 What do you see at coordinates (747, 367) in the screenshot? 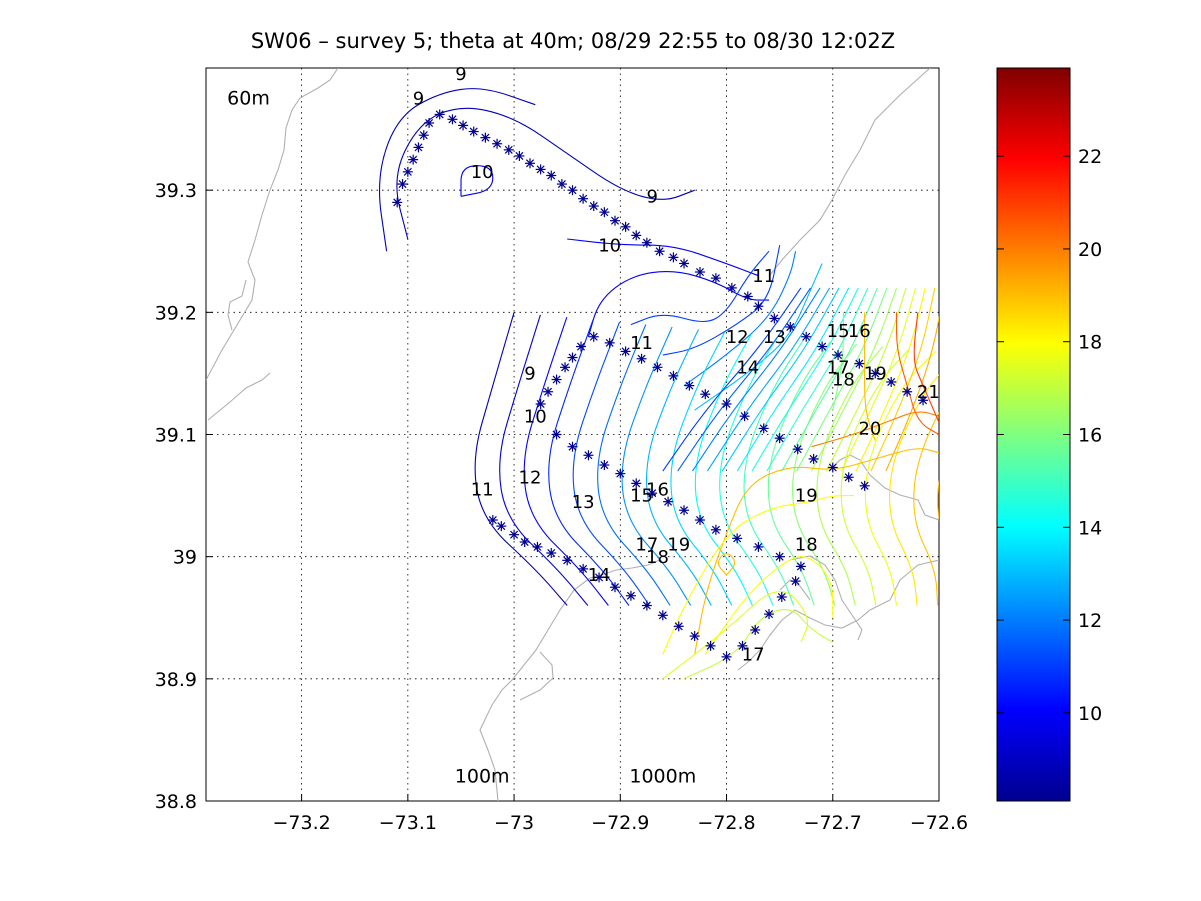
I see `contour-label: 14` at bounding box center [747, 367].